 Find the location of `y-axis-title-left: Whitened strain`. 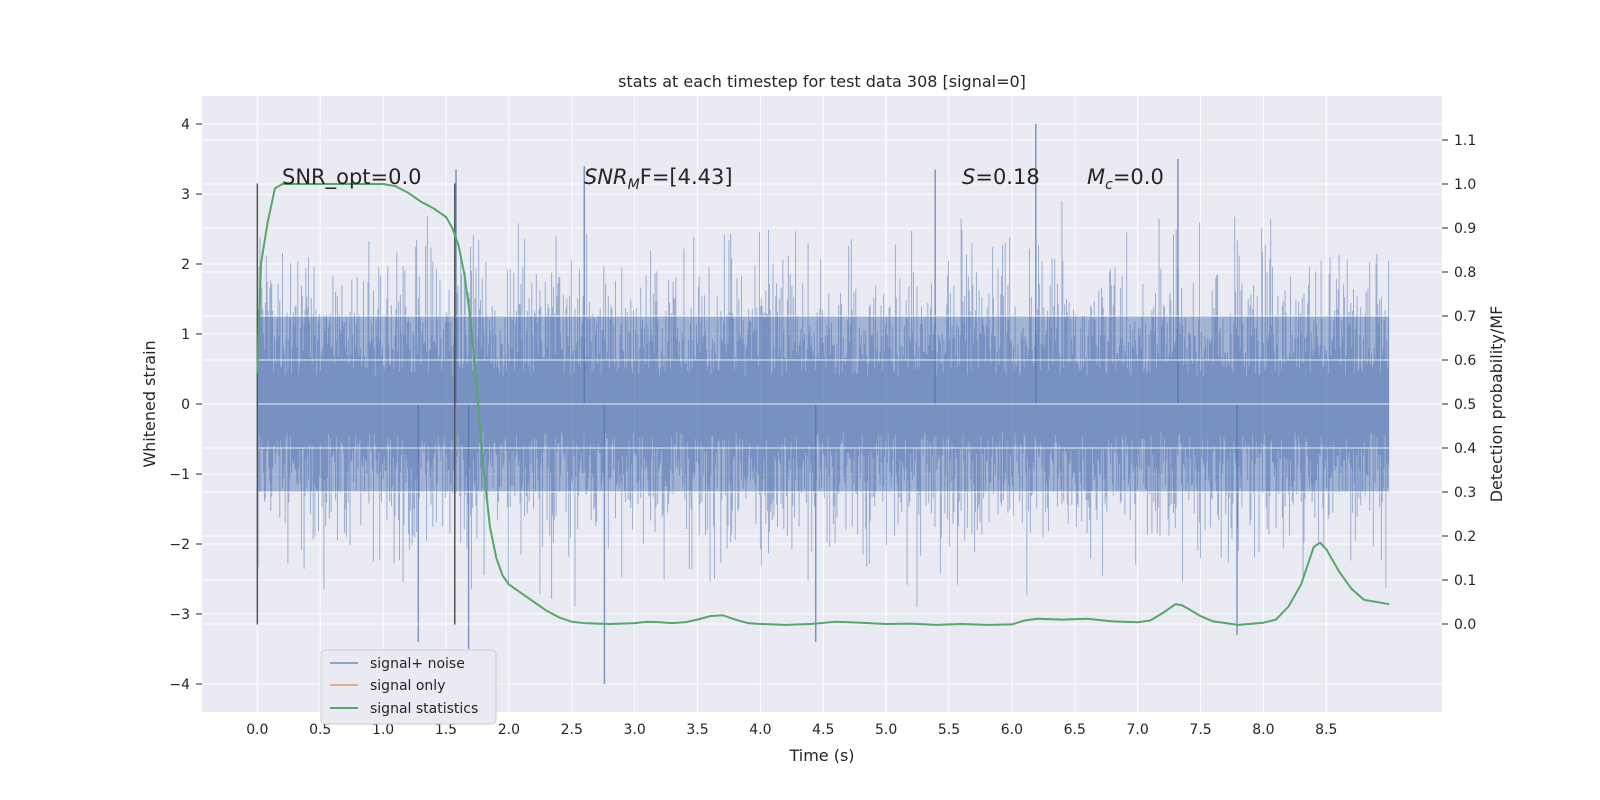

y-axis-title-left: Whitened strain is located at coordinates (149, 403).